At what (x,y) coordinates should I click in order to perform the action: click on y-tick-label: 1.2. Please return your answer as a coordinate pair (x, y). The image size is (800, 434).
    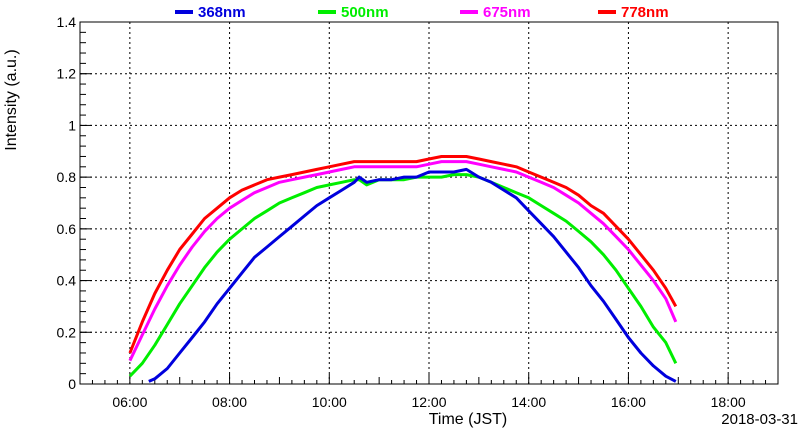
    Looking at the image, I should click on (67, 74).